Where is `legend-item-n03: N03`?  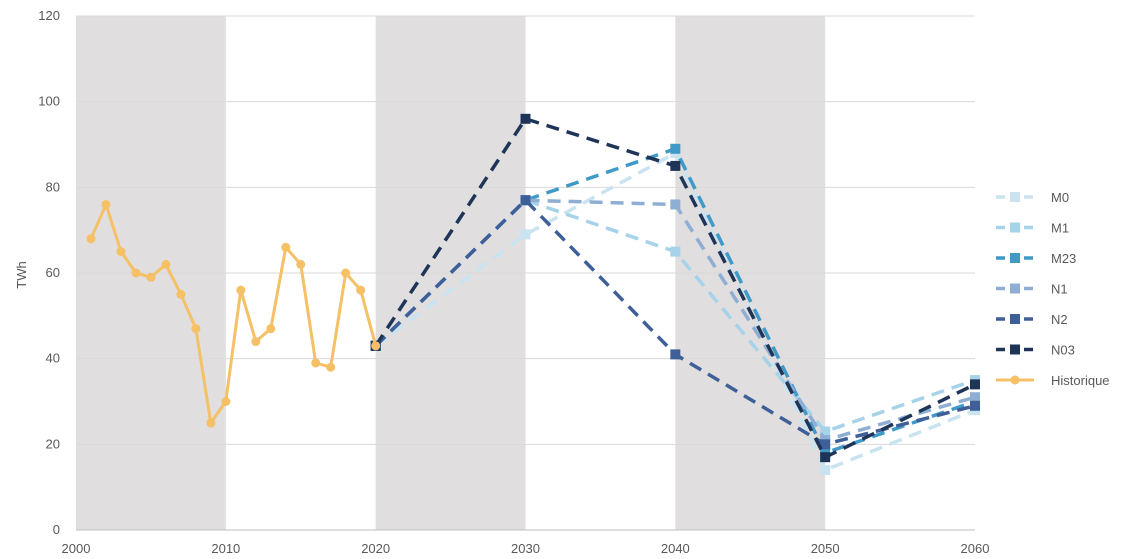 legend-item-n03: N03 is located at coordinates (1035, 350).